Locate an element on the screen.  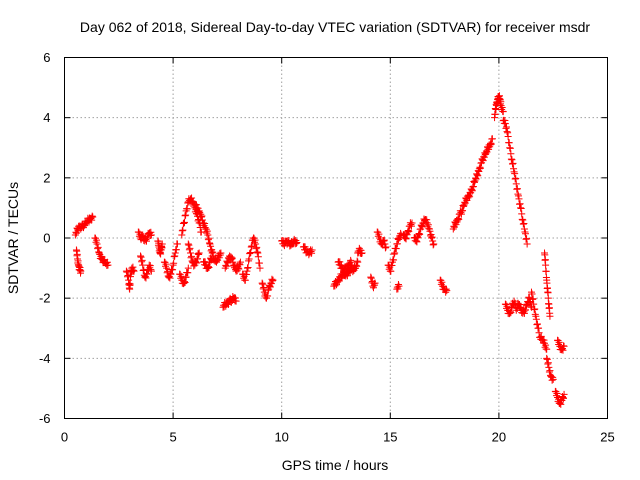
x-tick-label: 20 is located at coordinates (499, 437).